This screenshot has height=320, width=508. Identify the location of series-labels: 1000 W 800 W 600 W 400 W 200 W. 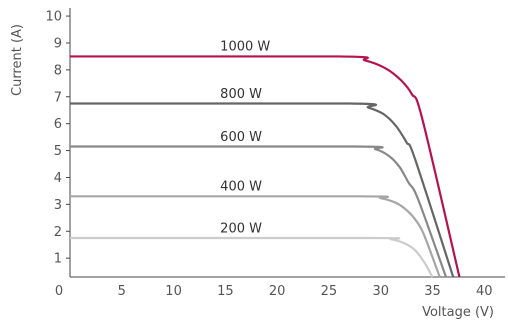
(245, 138).